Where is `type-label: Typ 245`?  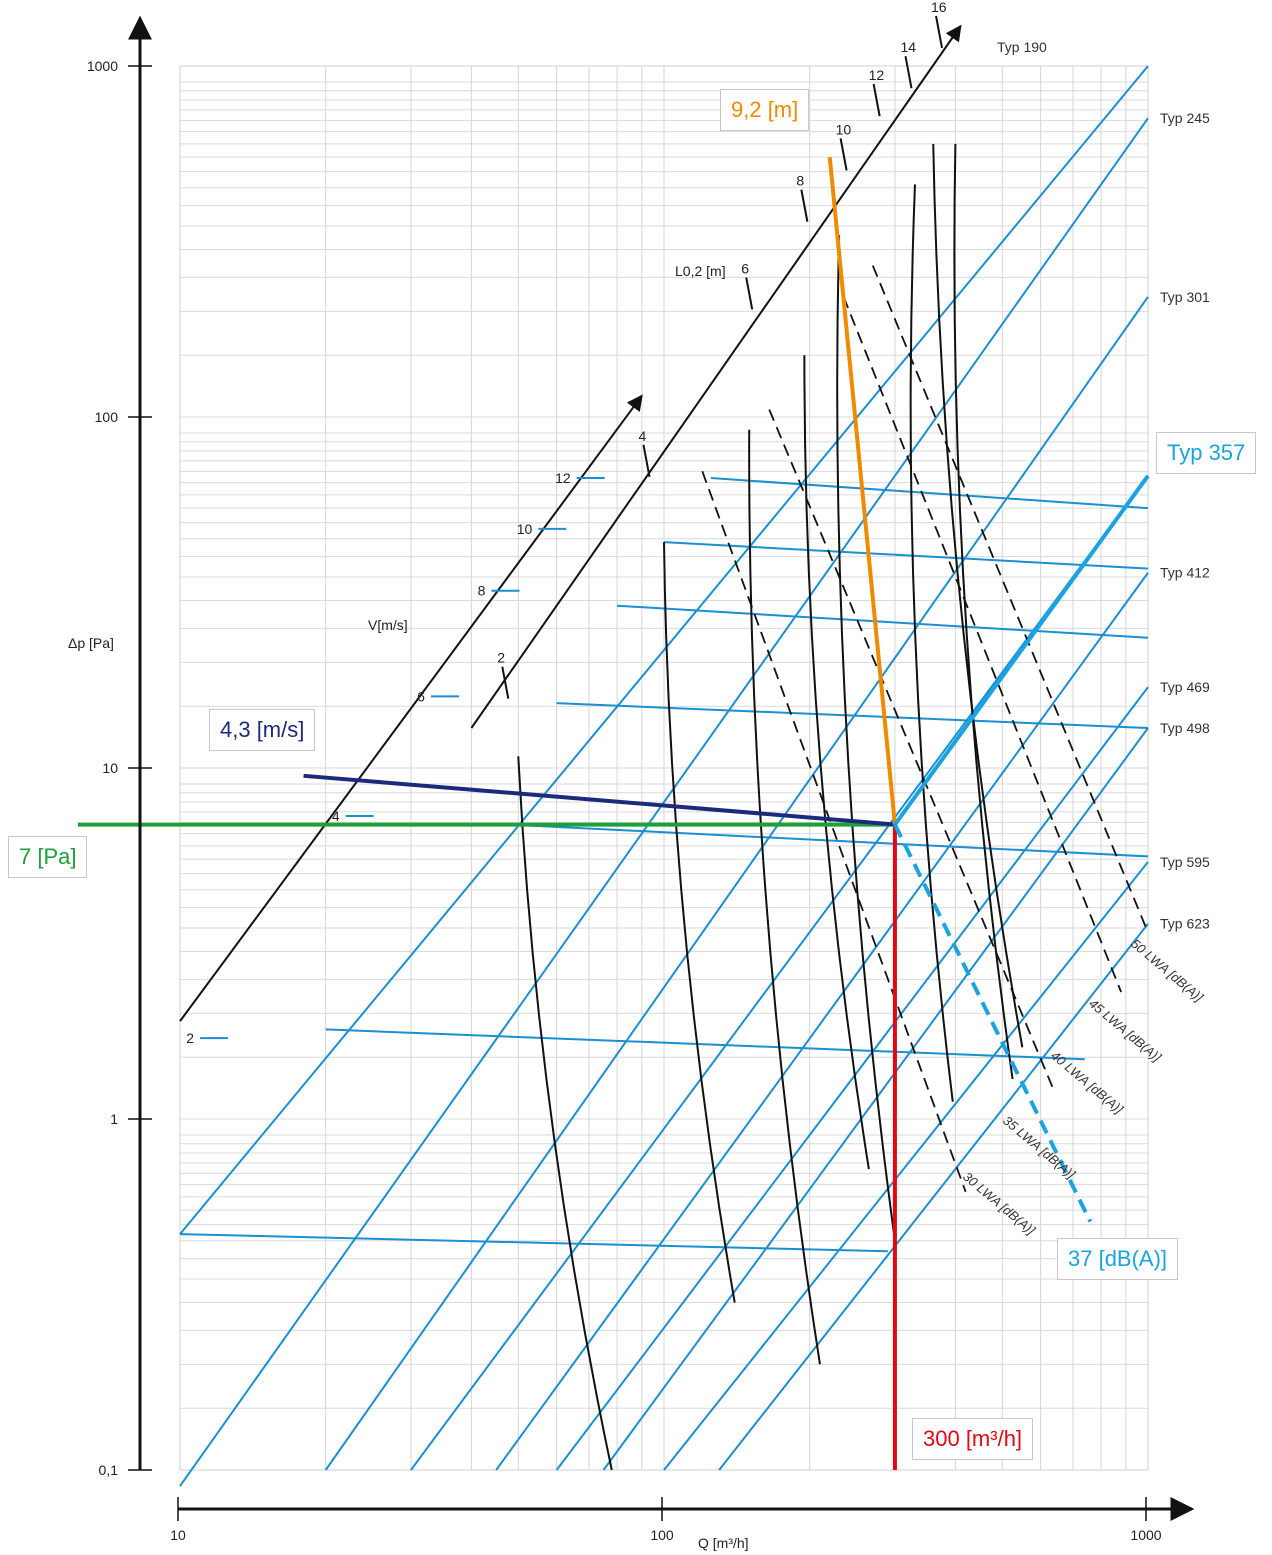 type-label: Typ 245 is located at coordinates (1185, 118).